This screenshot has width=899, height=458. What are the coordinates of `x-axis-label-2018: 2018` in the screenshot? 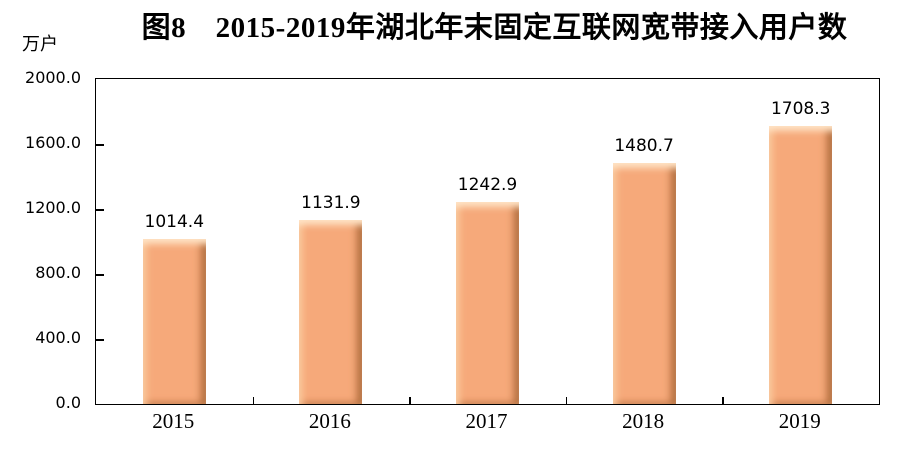 It's located at (643, 421).